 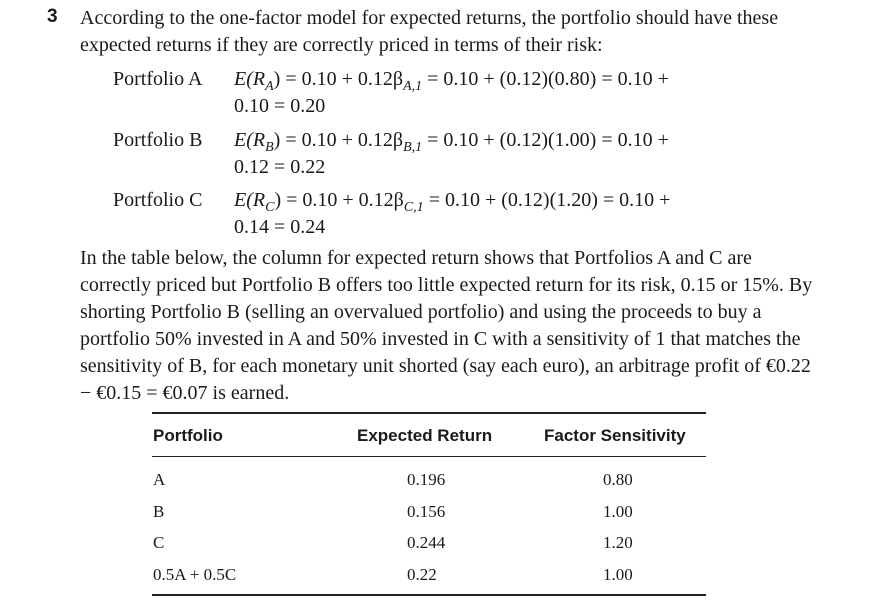 What do you see at coordinates (158, 200) in the screenshot?
I see `portfolio-c-label: Portfolio C` at bounding box center [158, 200].